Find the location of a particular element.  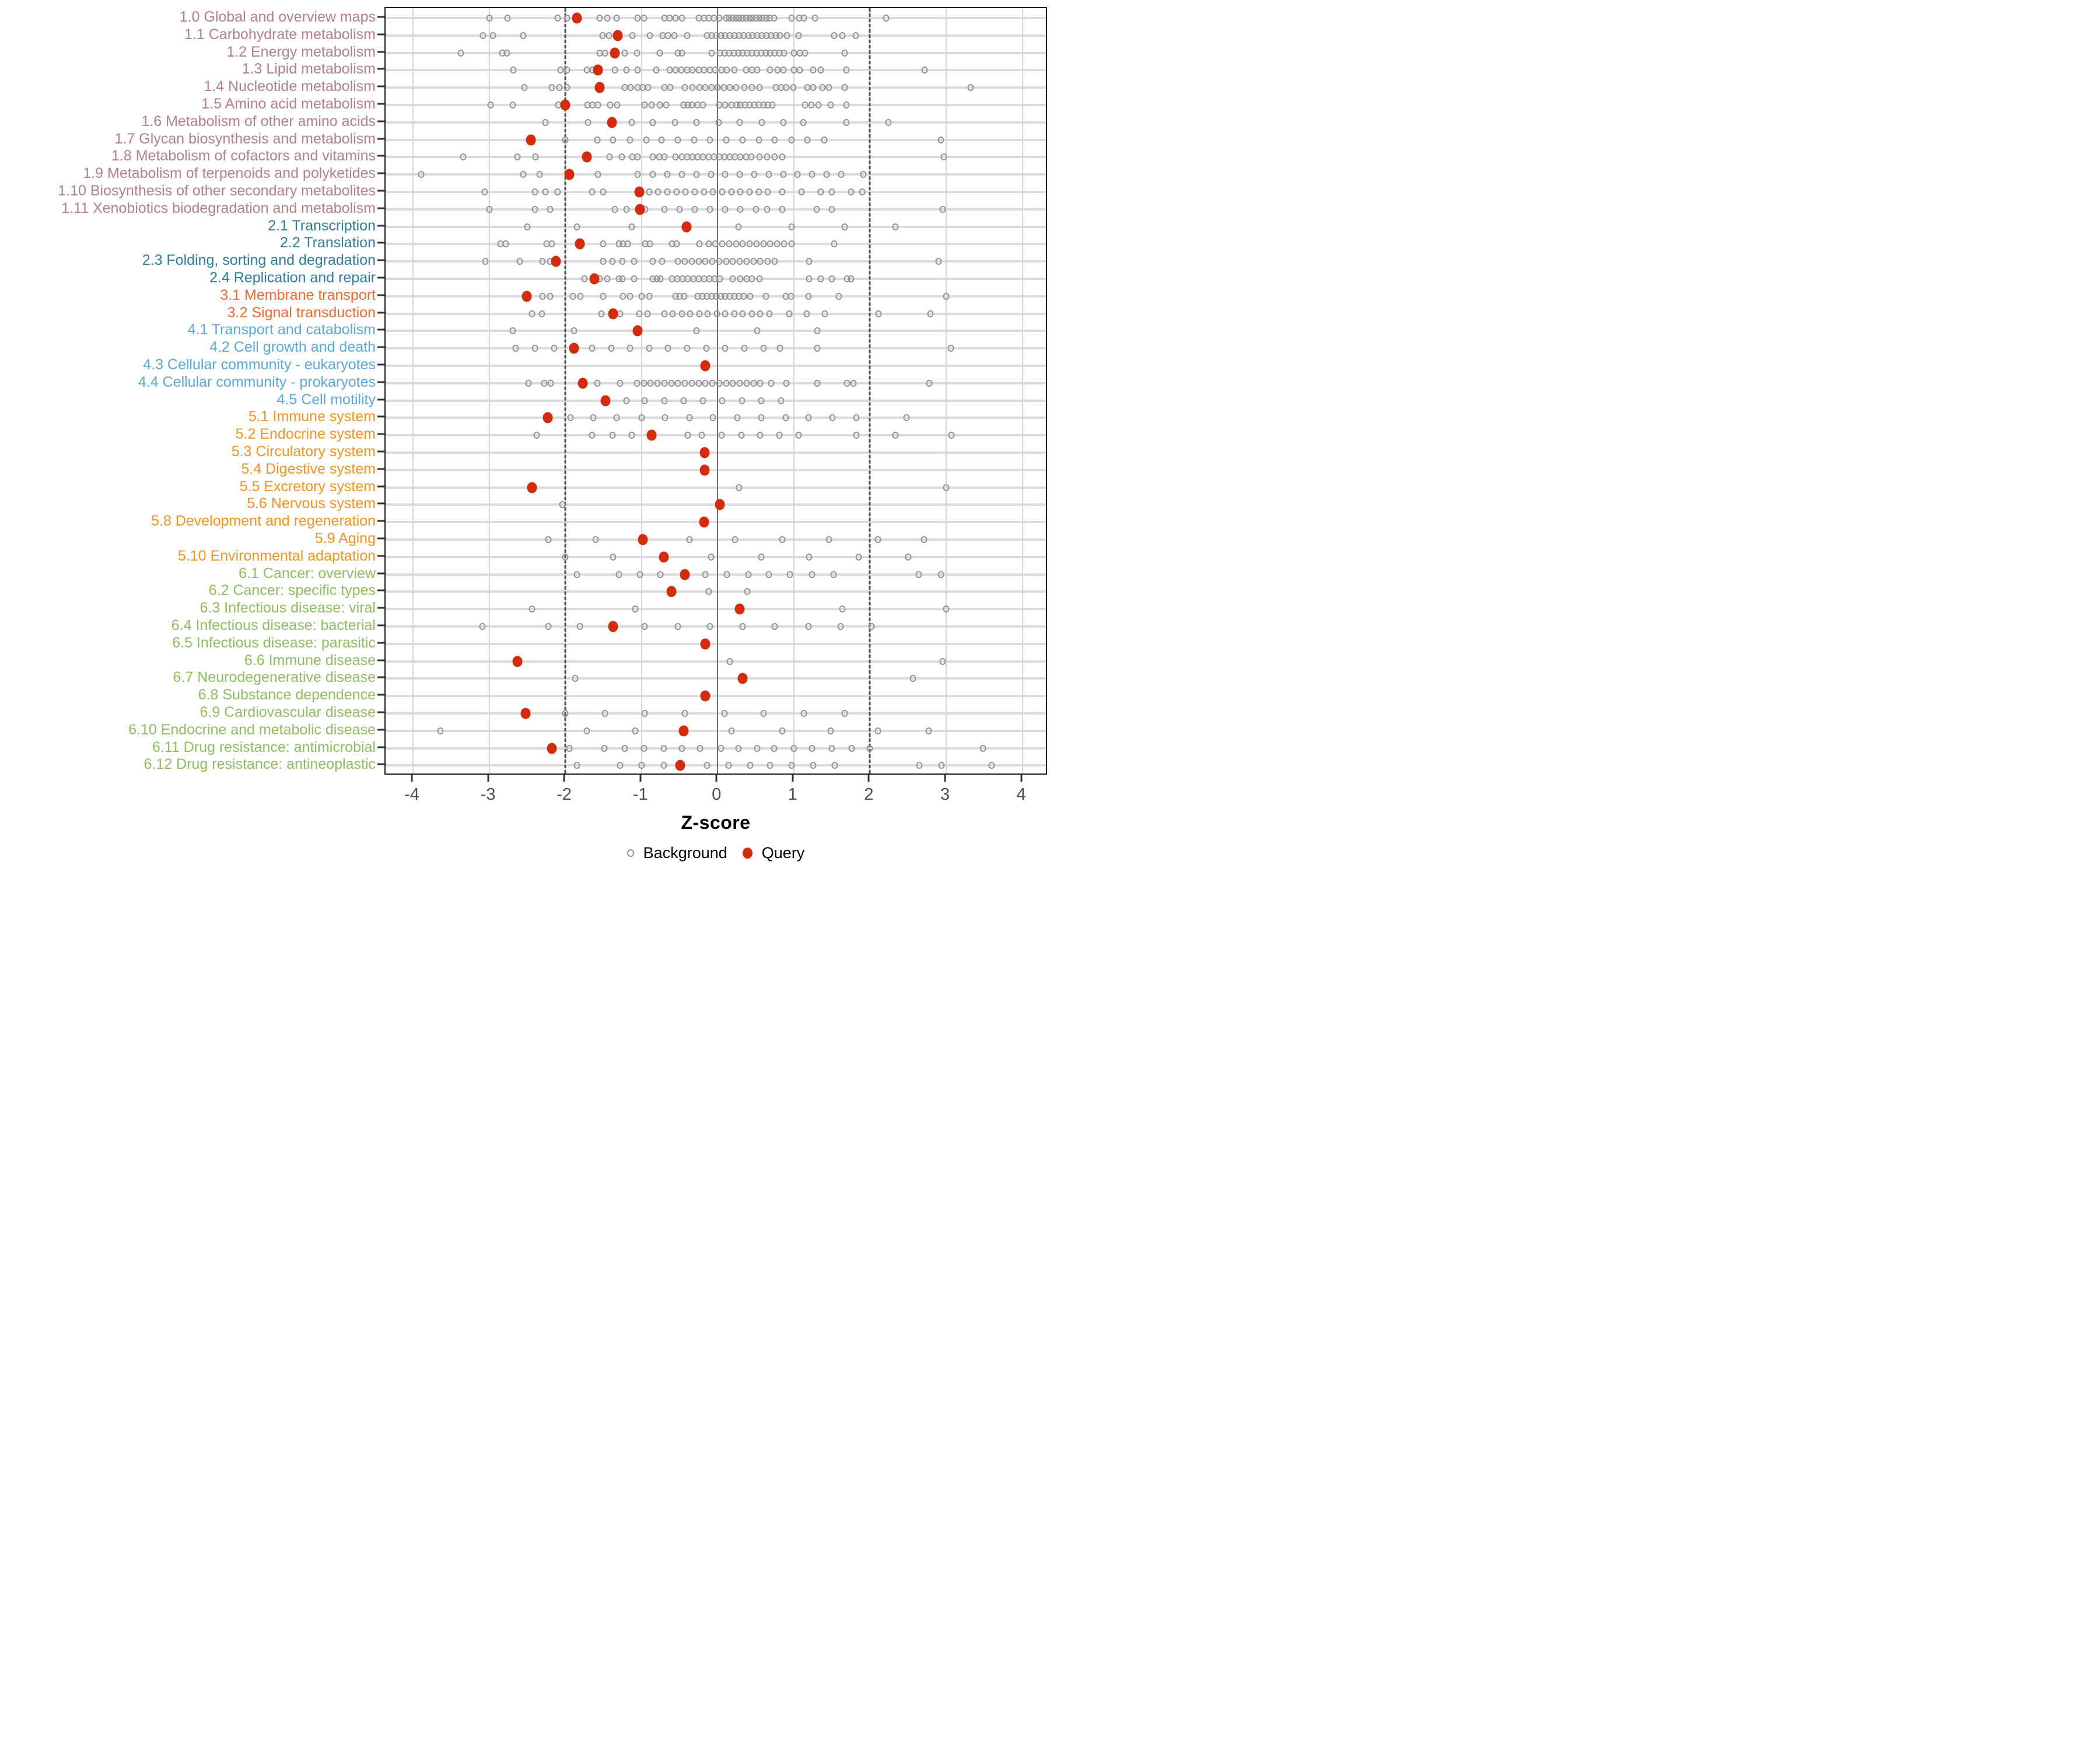

category-label: 1.7 Glycan biosynthesis and metabolism is located at coordinates (245, 138).